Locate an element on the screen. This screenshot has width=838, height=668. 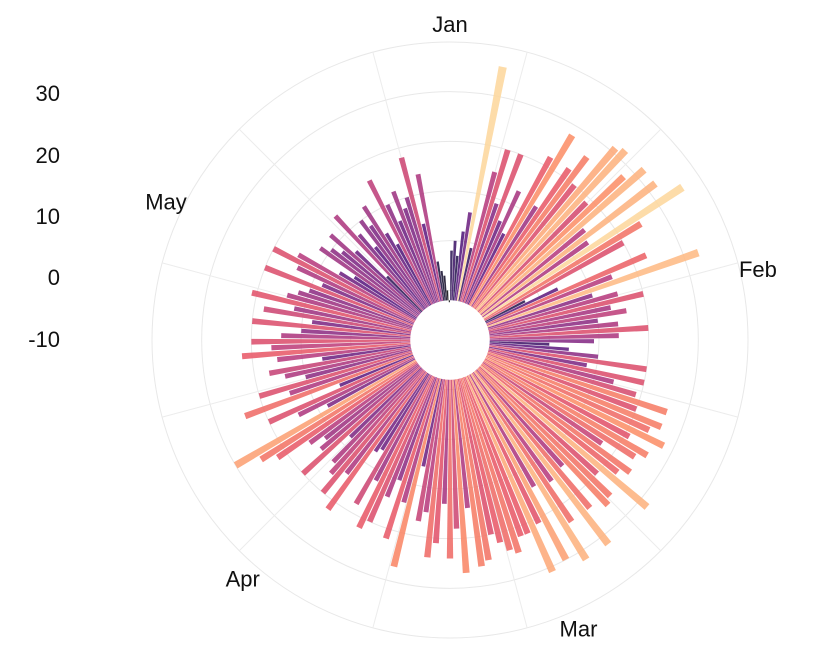
y-tick-label: 30 is located at coordinates (48, 93).